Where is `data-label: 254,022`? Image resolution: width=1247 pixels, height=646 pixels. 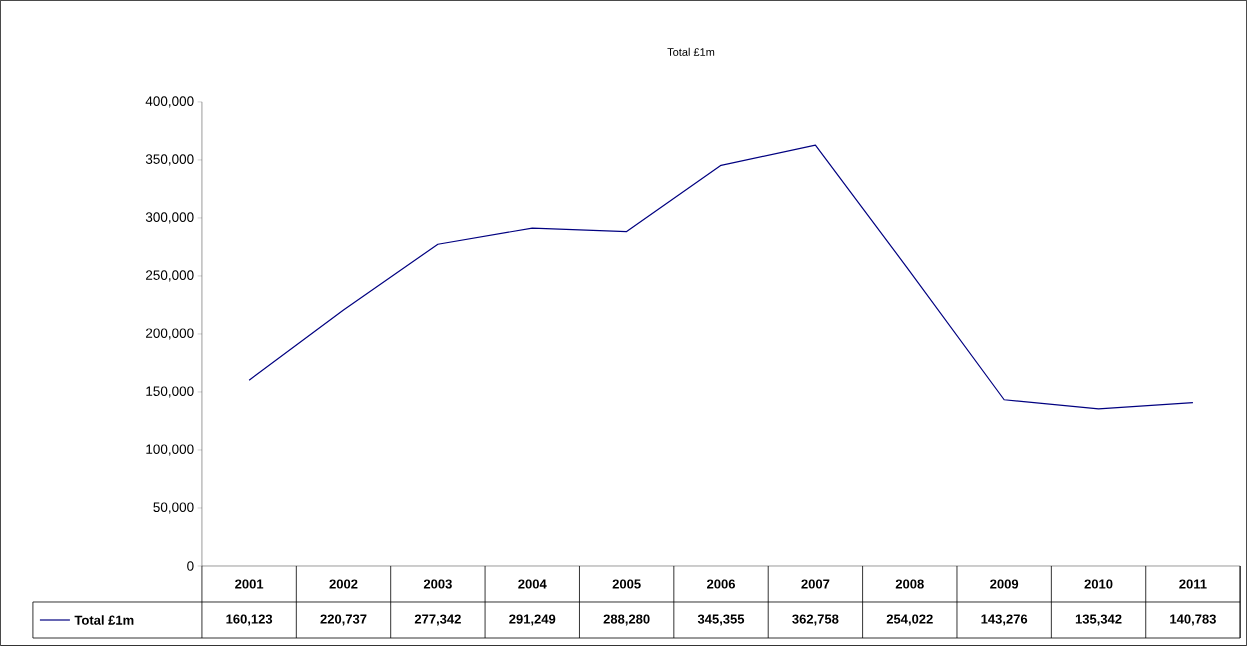 data-label: 254,022 is located at coordinates (909, 620).